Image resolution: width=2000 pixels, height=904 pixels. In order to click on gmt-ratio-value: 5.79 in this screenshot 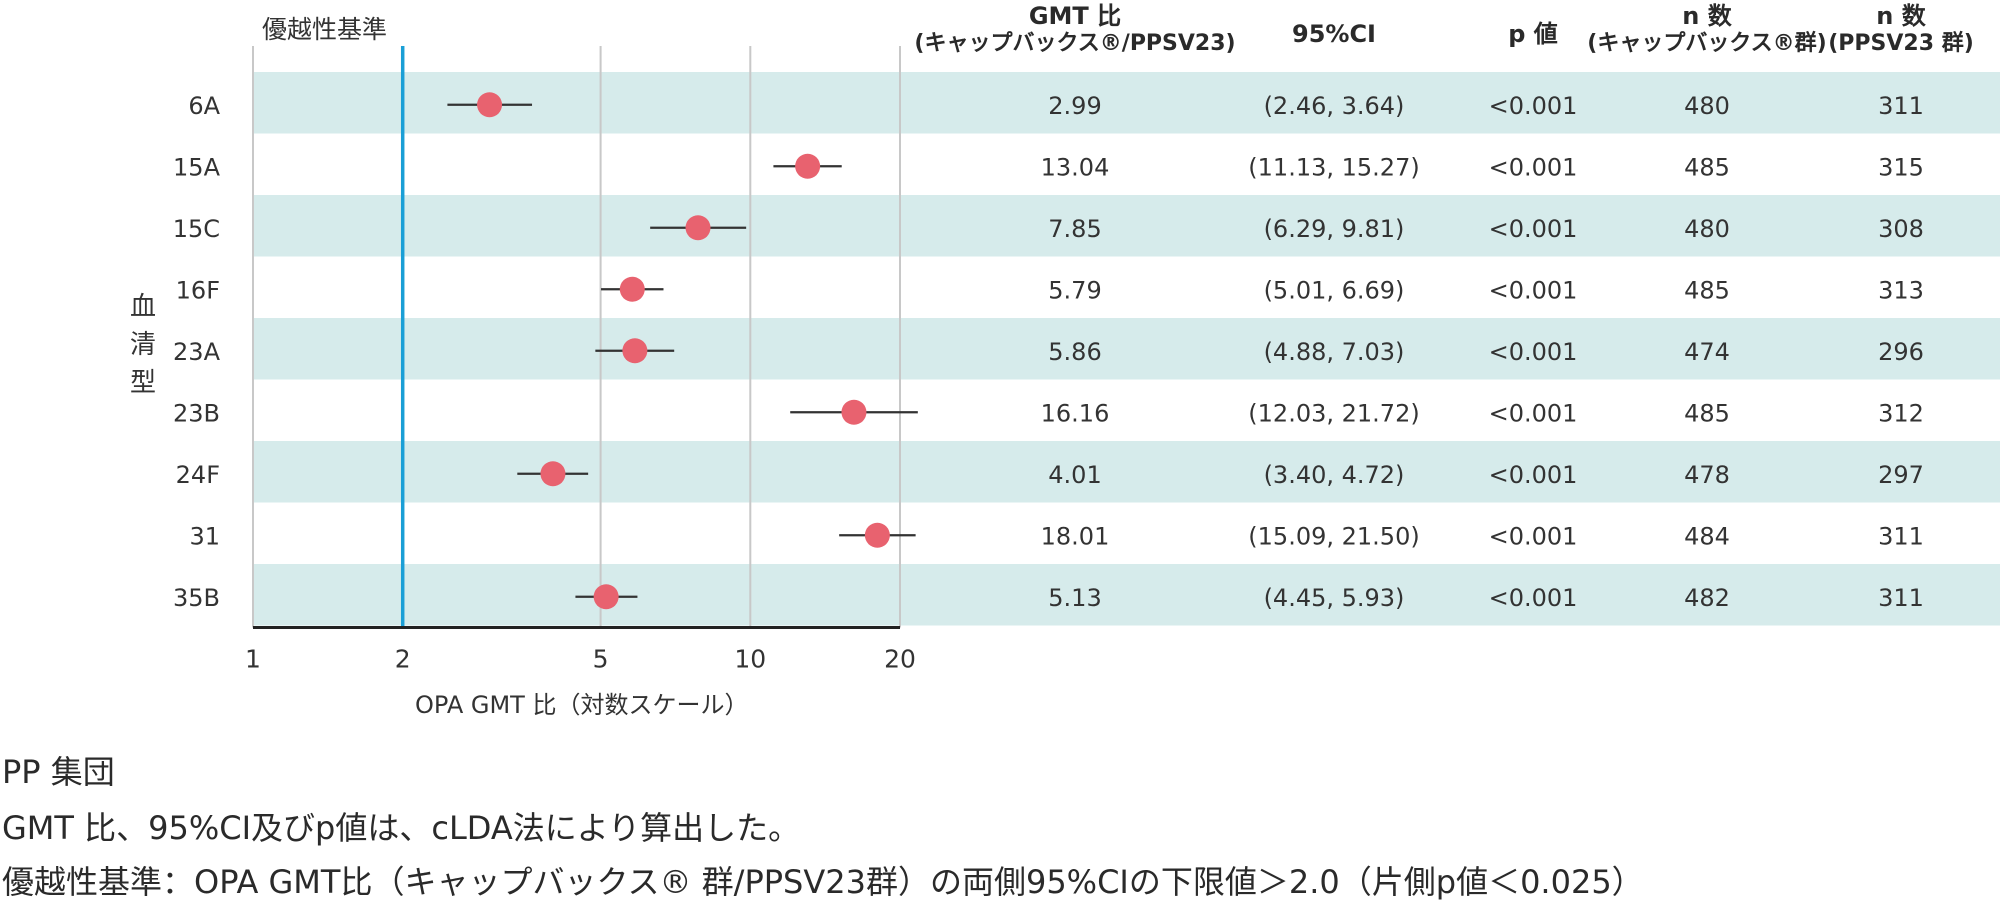, I will do `click(1074, 290)`.